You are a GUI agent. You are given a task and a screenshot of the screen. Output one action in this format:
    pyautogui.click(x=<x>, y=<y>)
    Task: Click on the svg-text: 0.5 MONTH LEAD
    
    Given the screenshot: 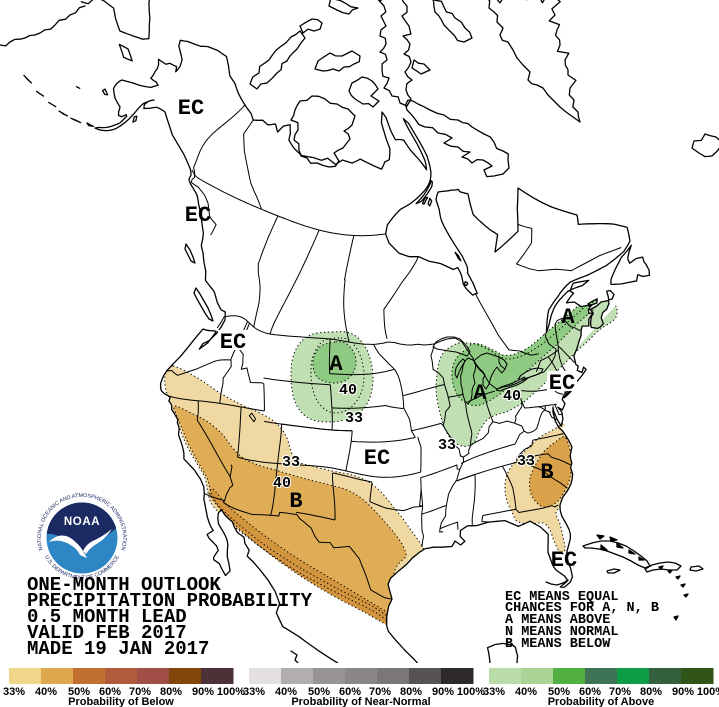 What is the action you would take?
    pyautogui.click(x=107, y=617)
    